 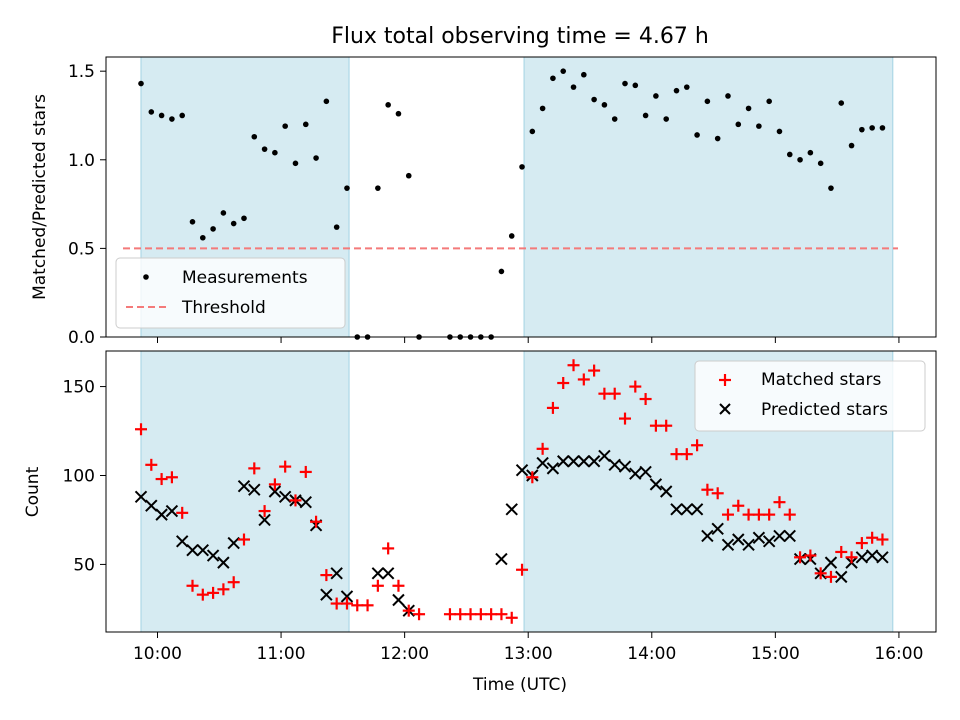 I want to click on count-legend: Matched stars Predicted stars, so click(x=810, y=396).